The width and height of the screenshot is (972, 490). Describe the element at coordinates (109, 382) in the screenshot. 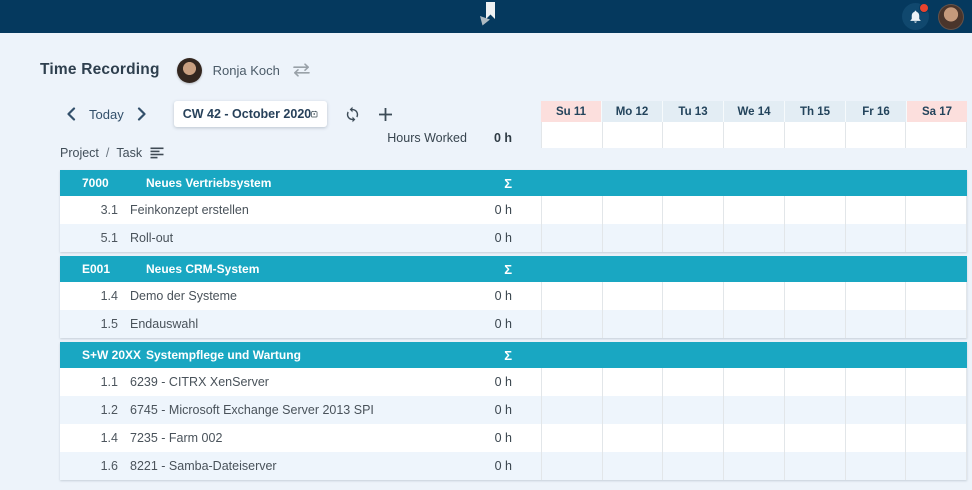

I see `task-number: 1.1` at that location.